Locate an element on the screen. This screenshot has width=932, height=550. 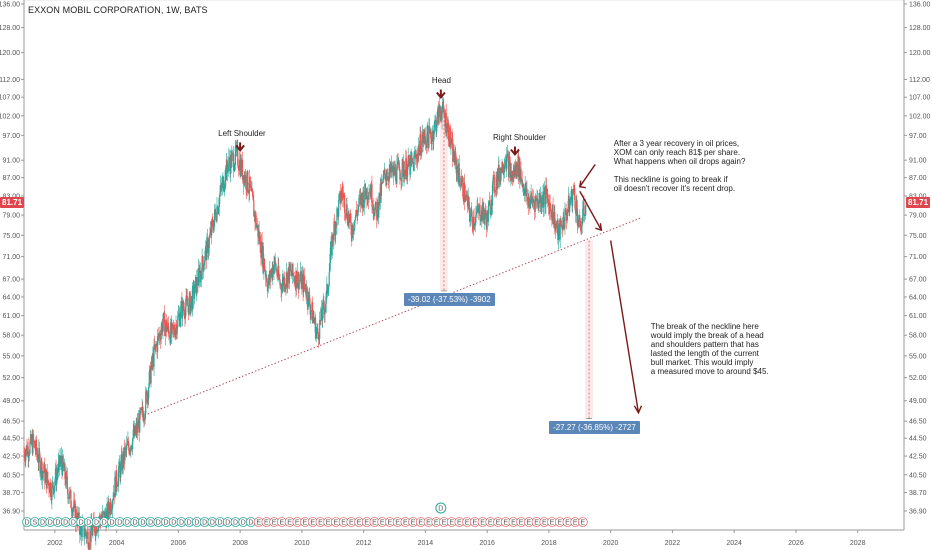
event-marker-label-44: E is located at coordinates (366, 523).